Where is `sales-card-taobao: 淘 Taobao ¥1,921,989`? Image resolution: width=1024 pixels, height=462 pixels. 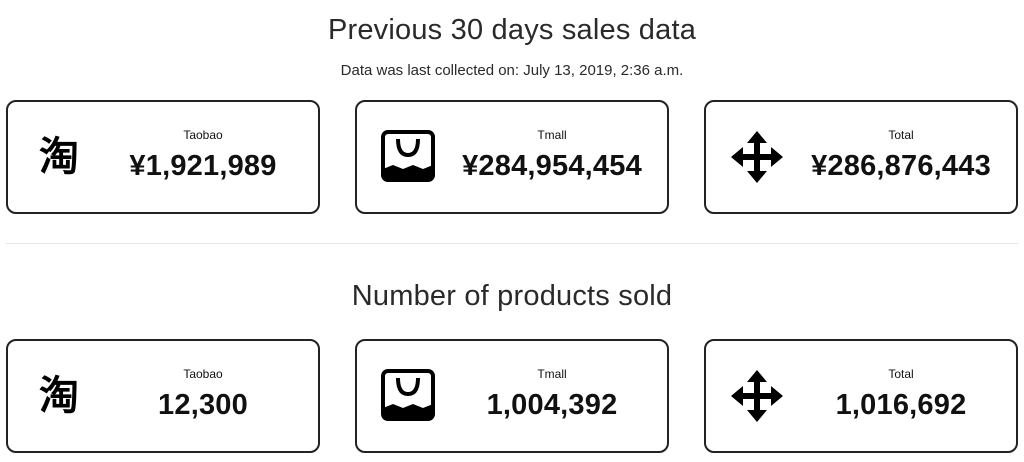 sales-card-taobao: 淘 Taobao ¥1,921,989 is located at coordinates (163, 157).